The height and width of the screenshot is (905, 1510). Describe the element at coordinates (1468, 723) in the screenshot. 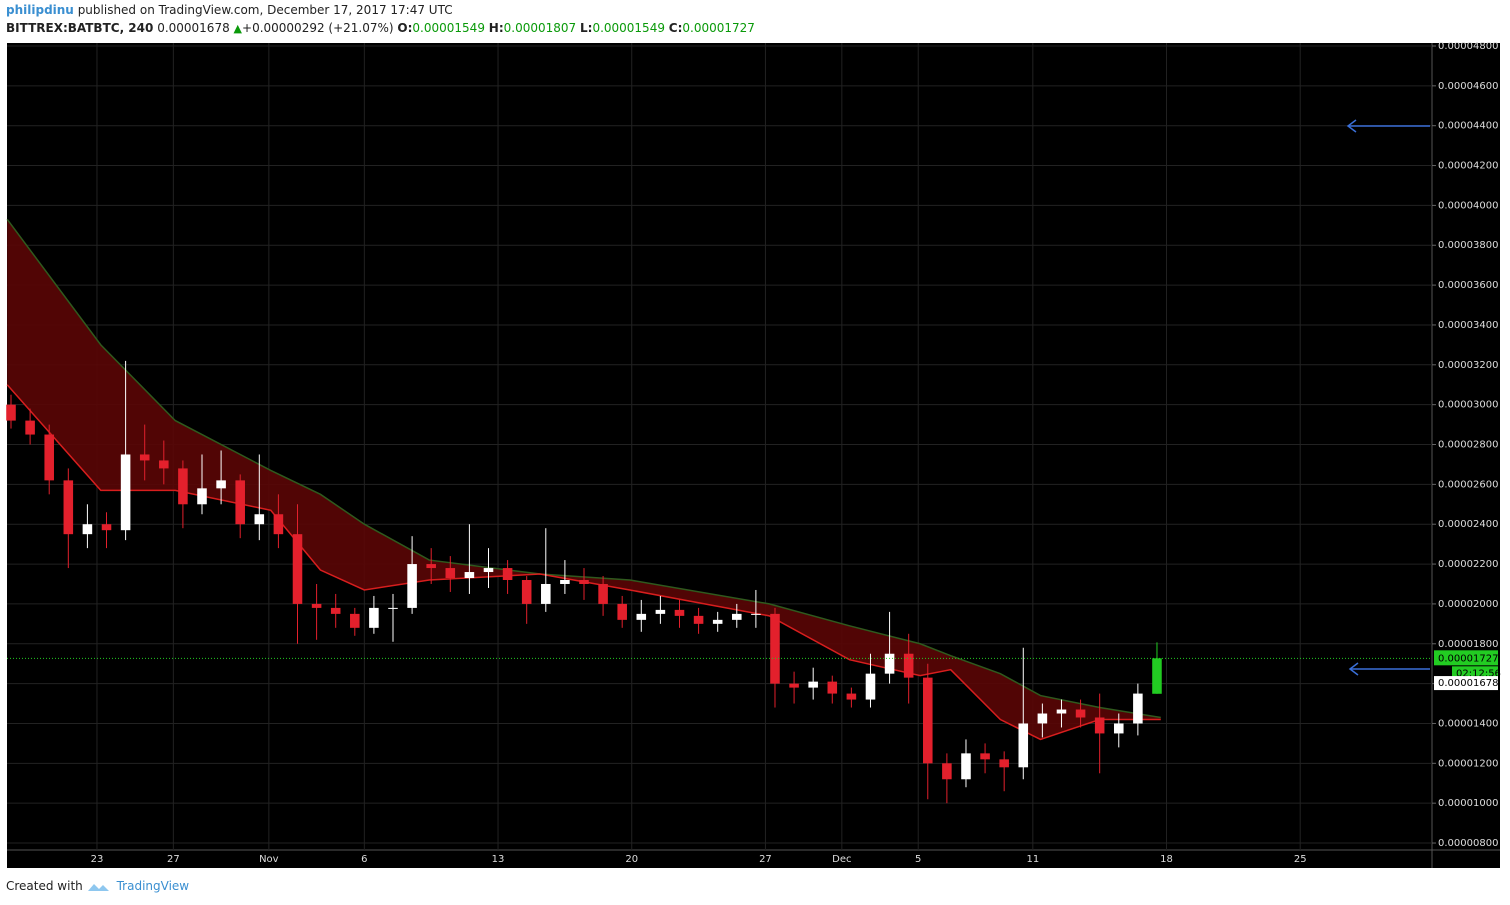

I see `y-tick-label: 0.00001400` at that location.